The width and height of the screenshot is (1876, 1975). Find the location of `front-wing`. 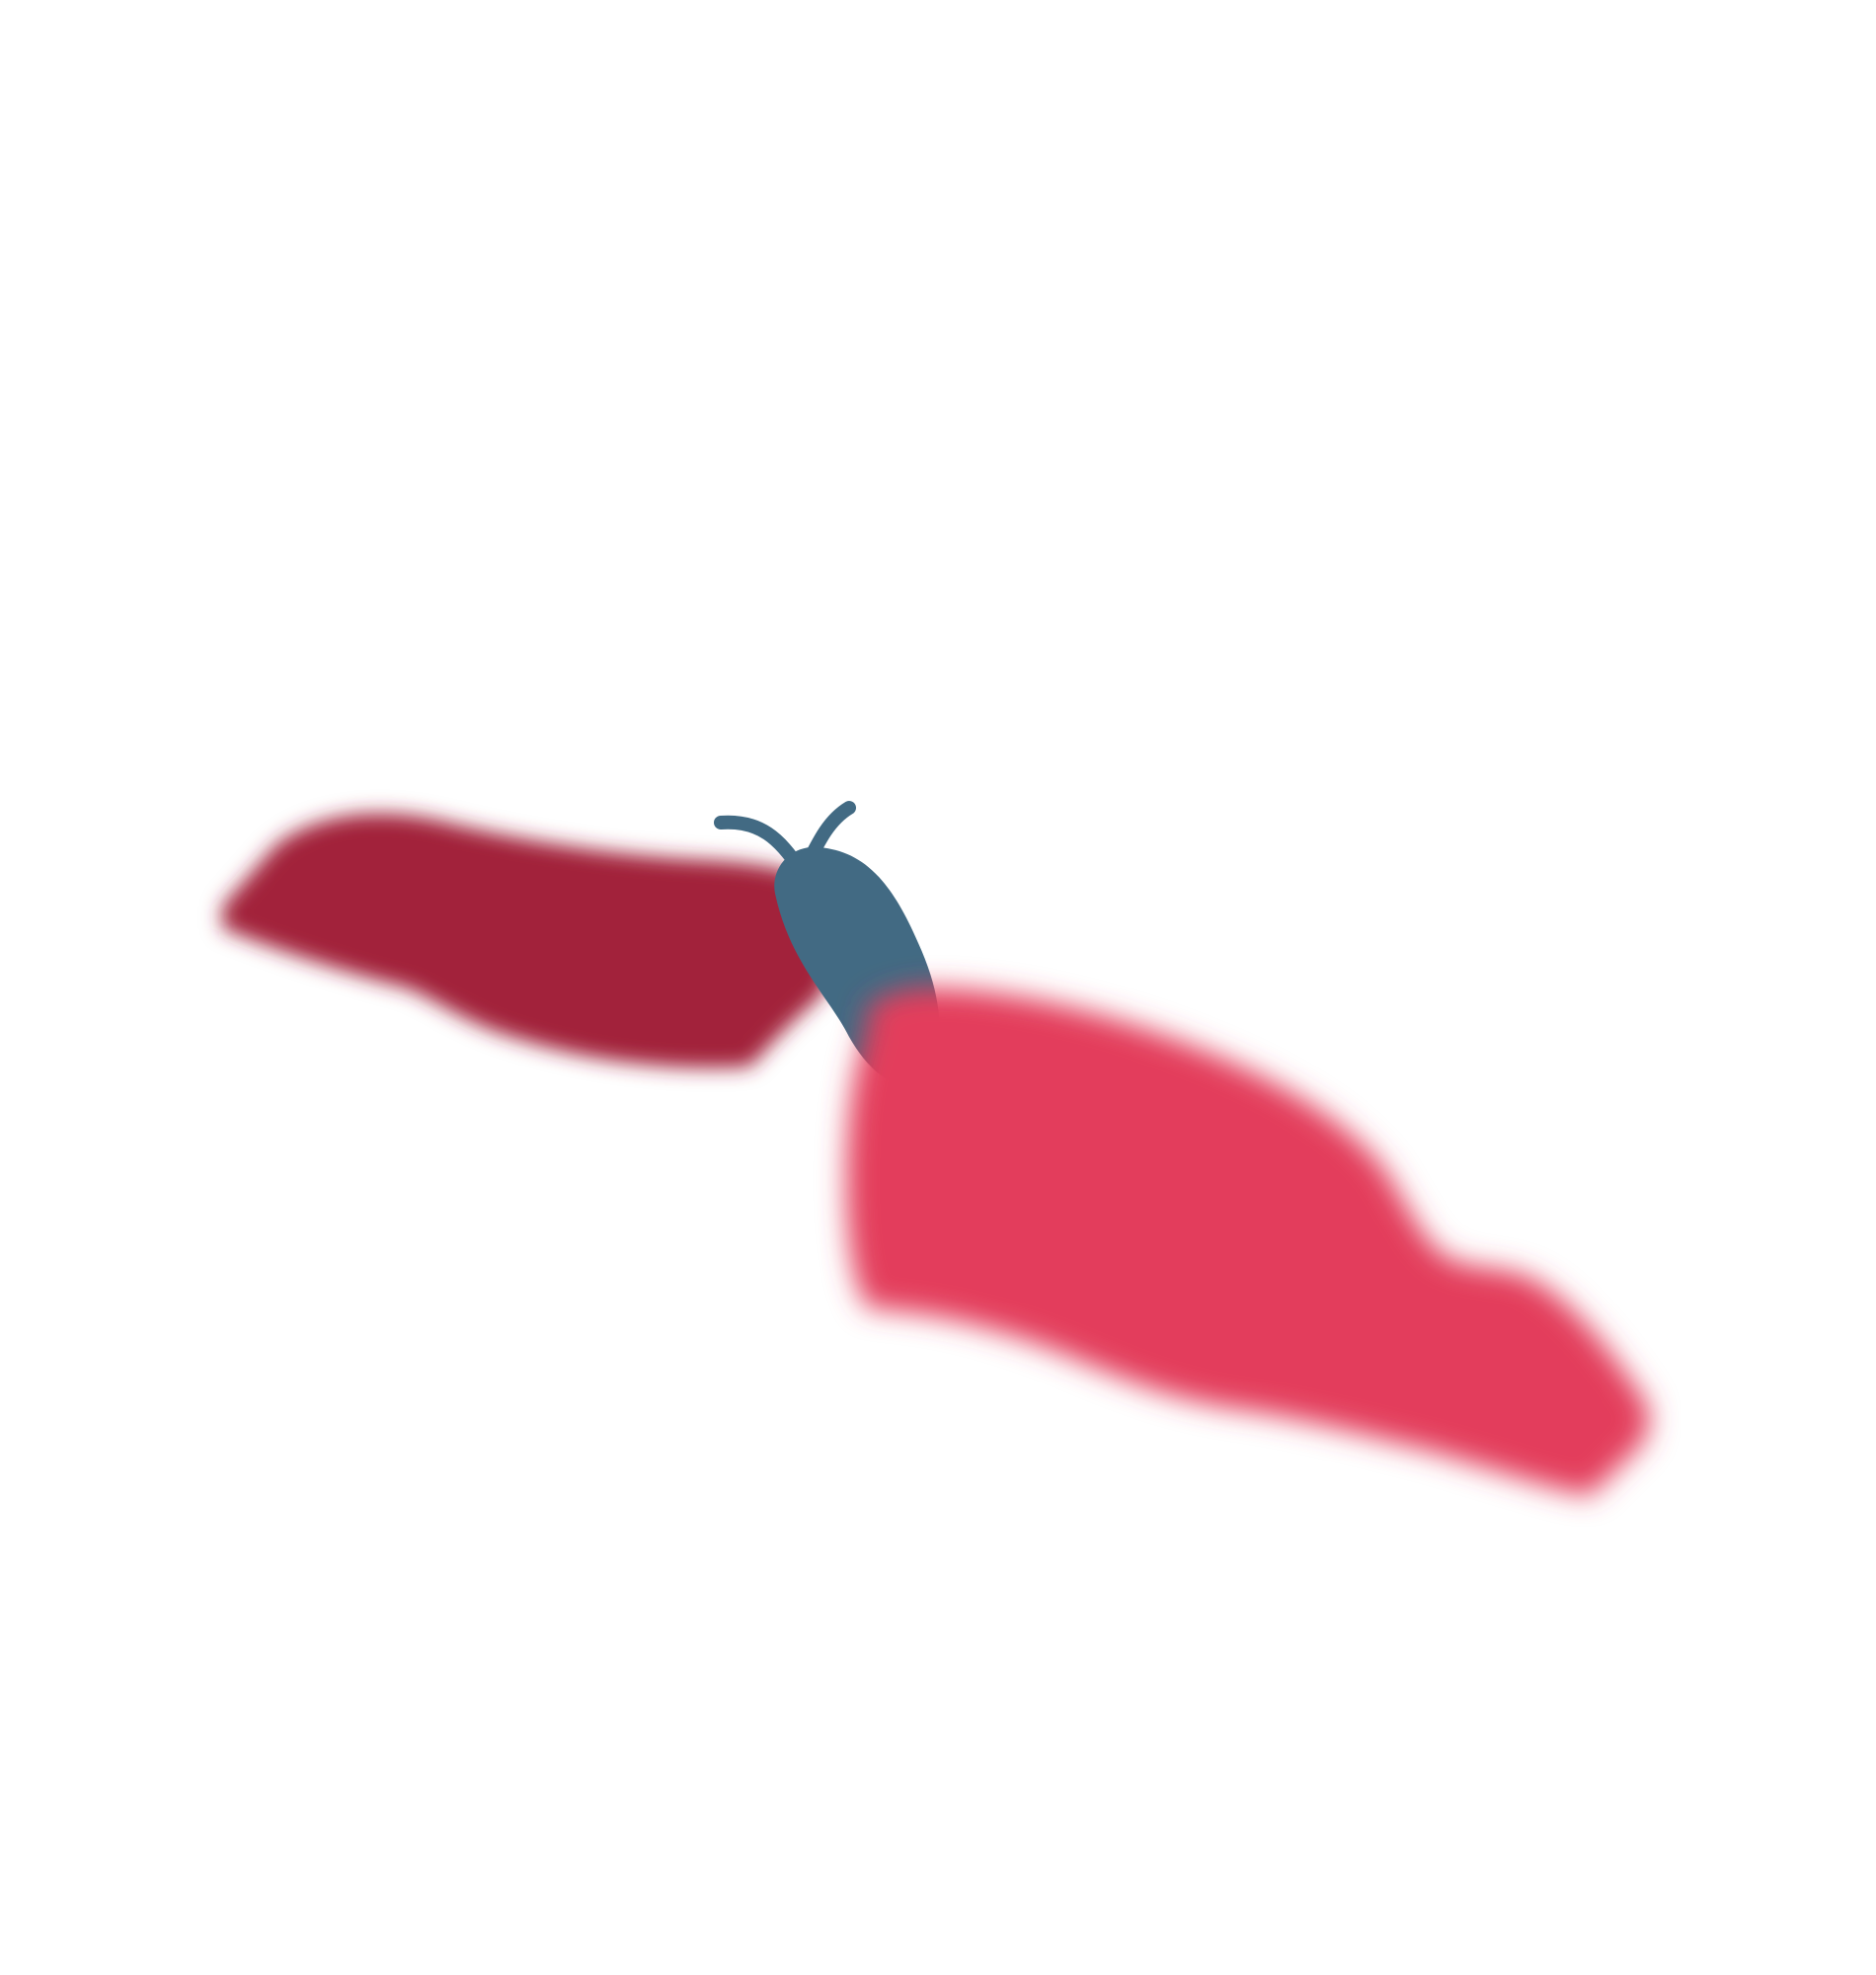

front-wing is located at coordinates (1248, 1242).